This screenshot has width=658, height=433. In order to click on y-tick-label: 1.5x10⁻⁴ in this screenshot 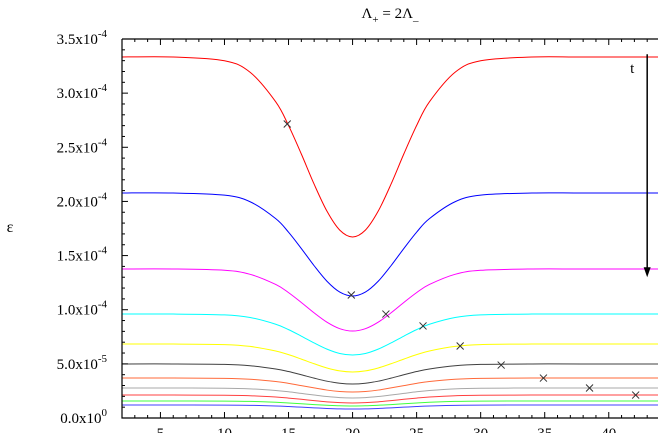, I will do `click(82, 255)`.